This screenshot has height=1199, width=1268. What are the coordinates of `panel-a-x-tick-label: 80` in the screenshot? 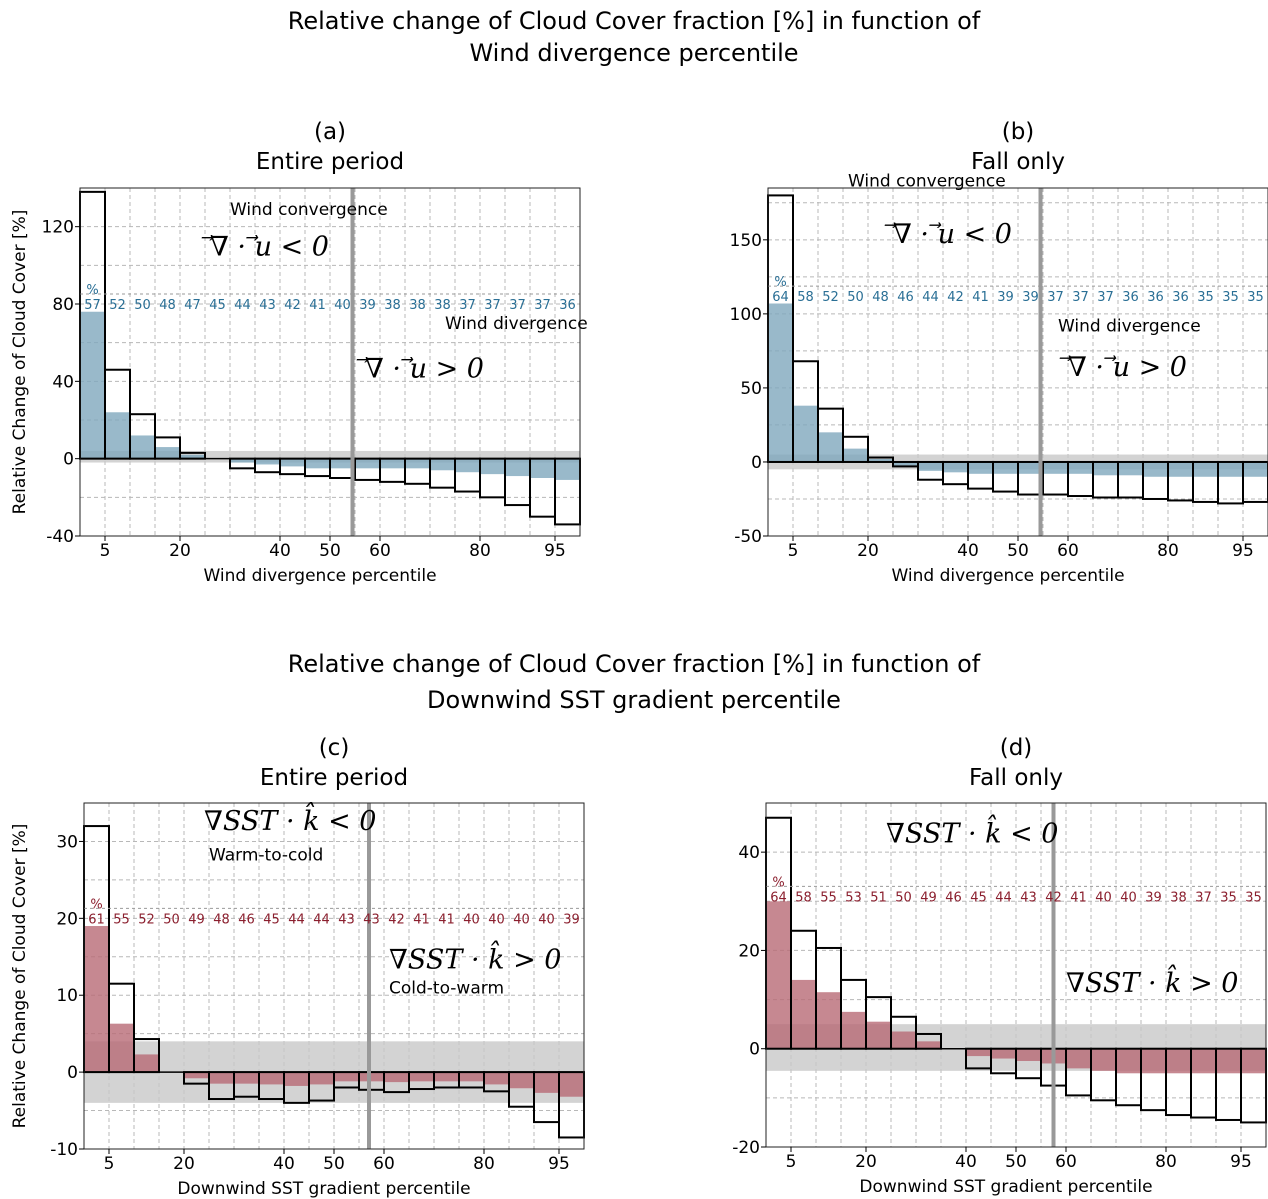 It's located at (480, 551).